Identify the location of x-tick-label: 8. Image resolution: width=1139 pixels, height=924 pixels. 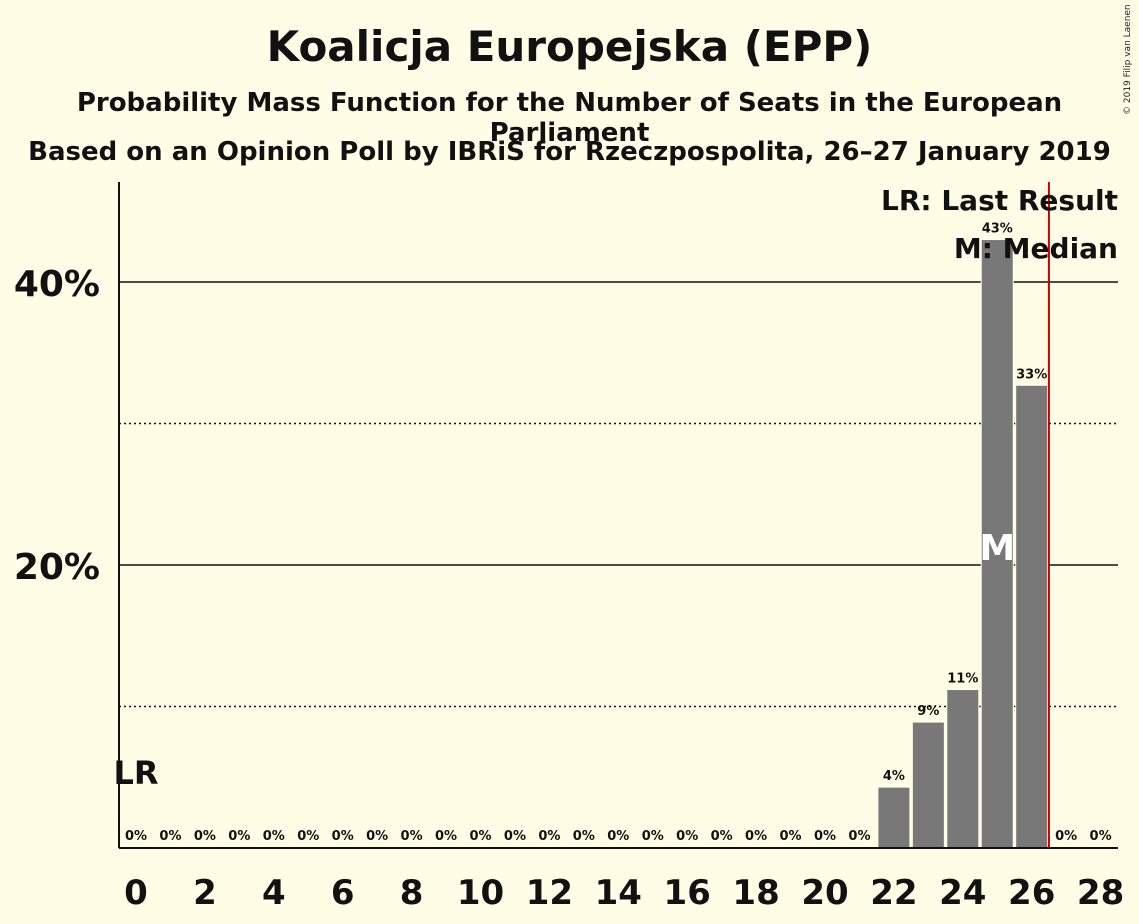
(412, 893).